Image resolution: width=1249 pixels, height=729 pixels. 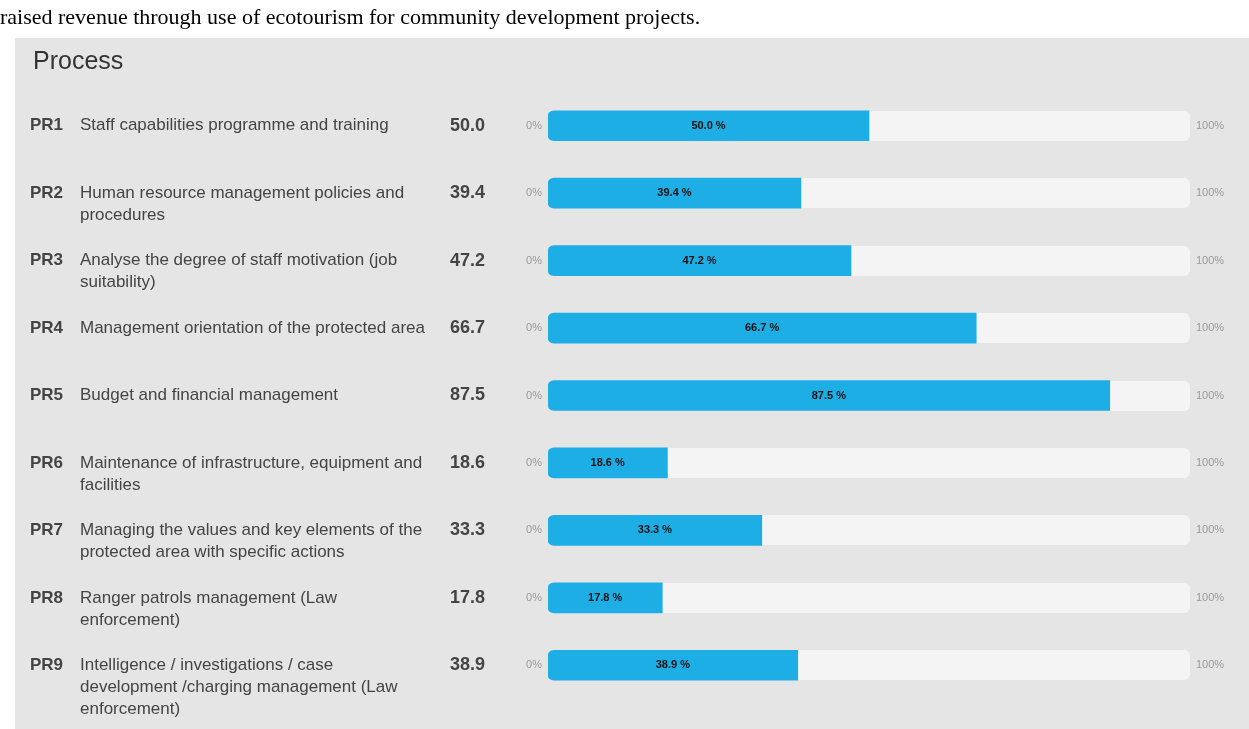 I want to click on text: 87.5, so click(x=468, y=394).